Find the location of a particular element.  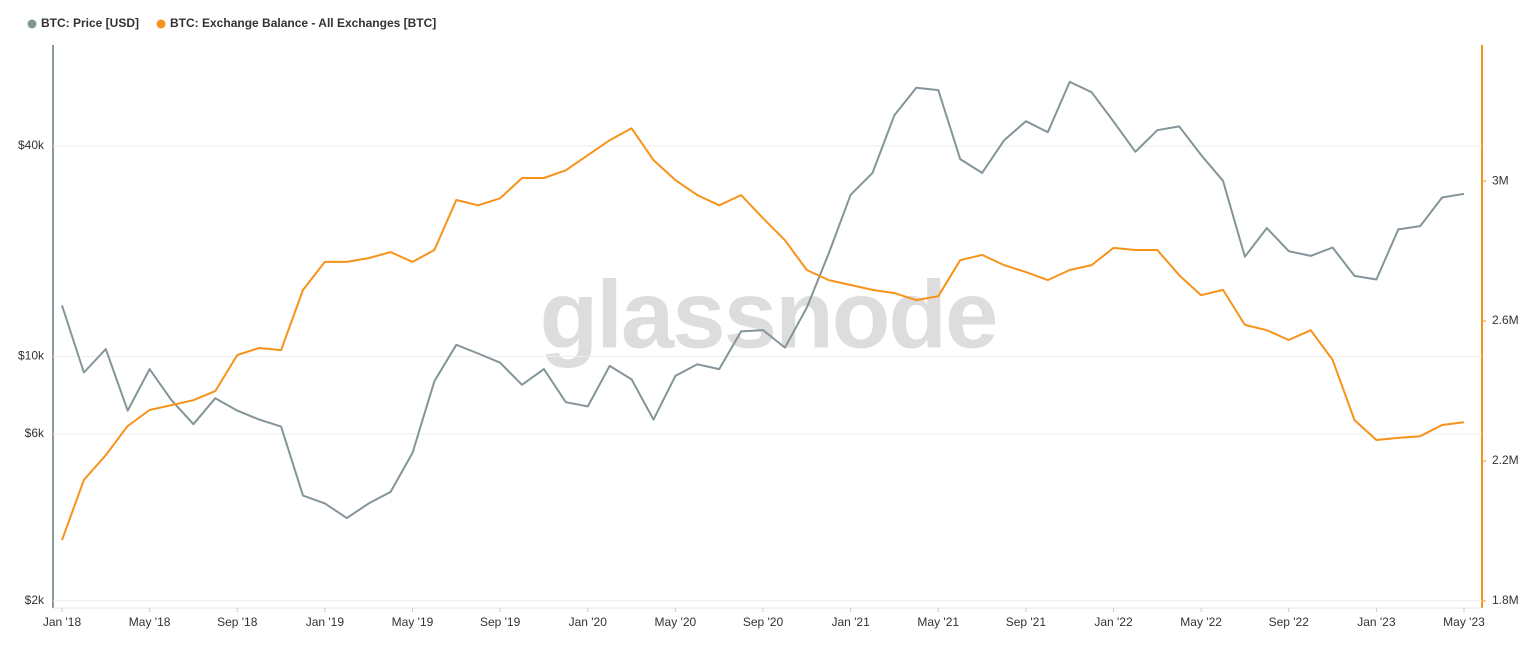

x-tick-label: Jan '22 is located at coordinates (1113, 622).